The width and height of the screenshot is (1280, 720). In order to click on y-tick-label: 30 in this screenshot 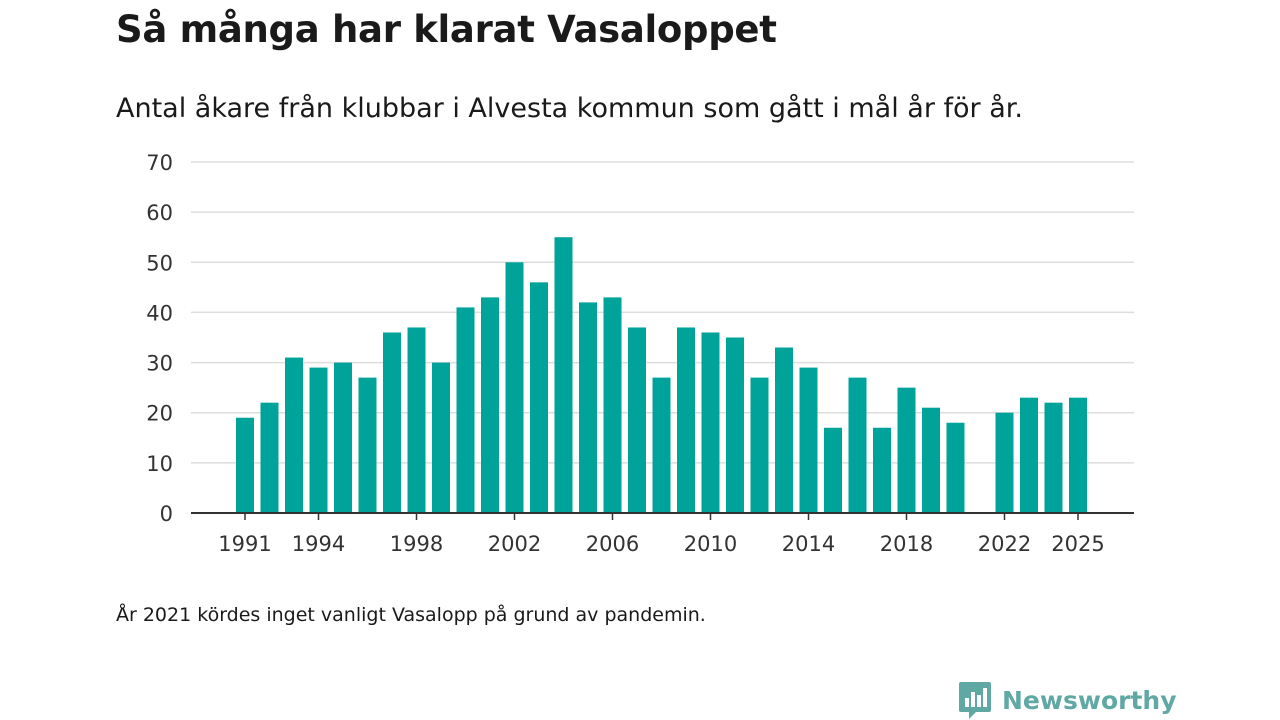, I will do `click(159, 364)`.